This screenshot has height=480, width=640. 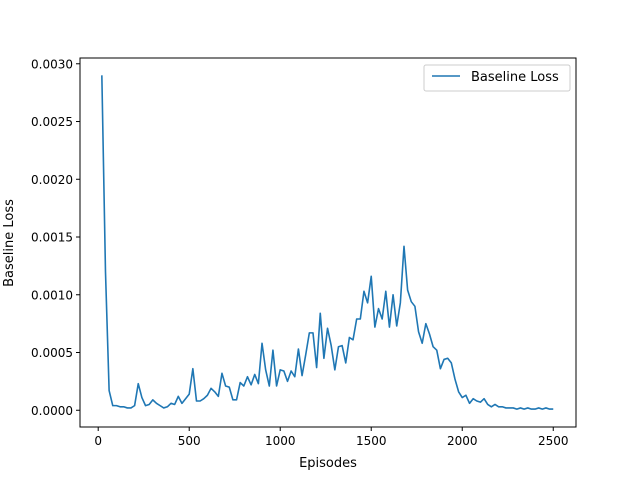 I want to click on x-tick-label: 500, so click(x=189, y=441).